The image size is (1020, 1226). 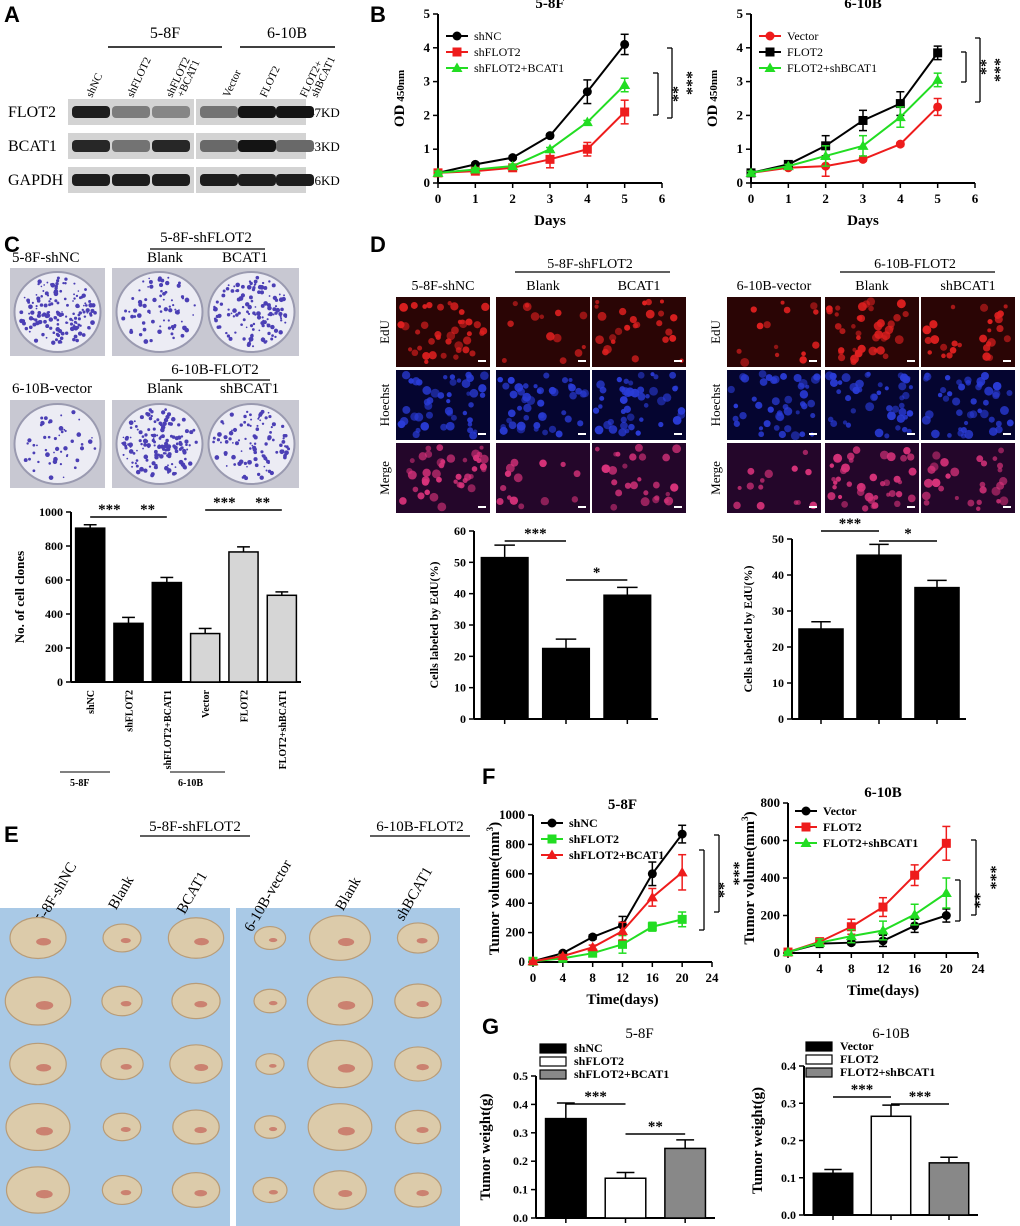 What do you see at coordinates (740, 148) in the screenshot?
I see `y-tick-label: 1` at bounding box center [740, 148].